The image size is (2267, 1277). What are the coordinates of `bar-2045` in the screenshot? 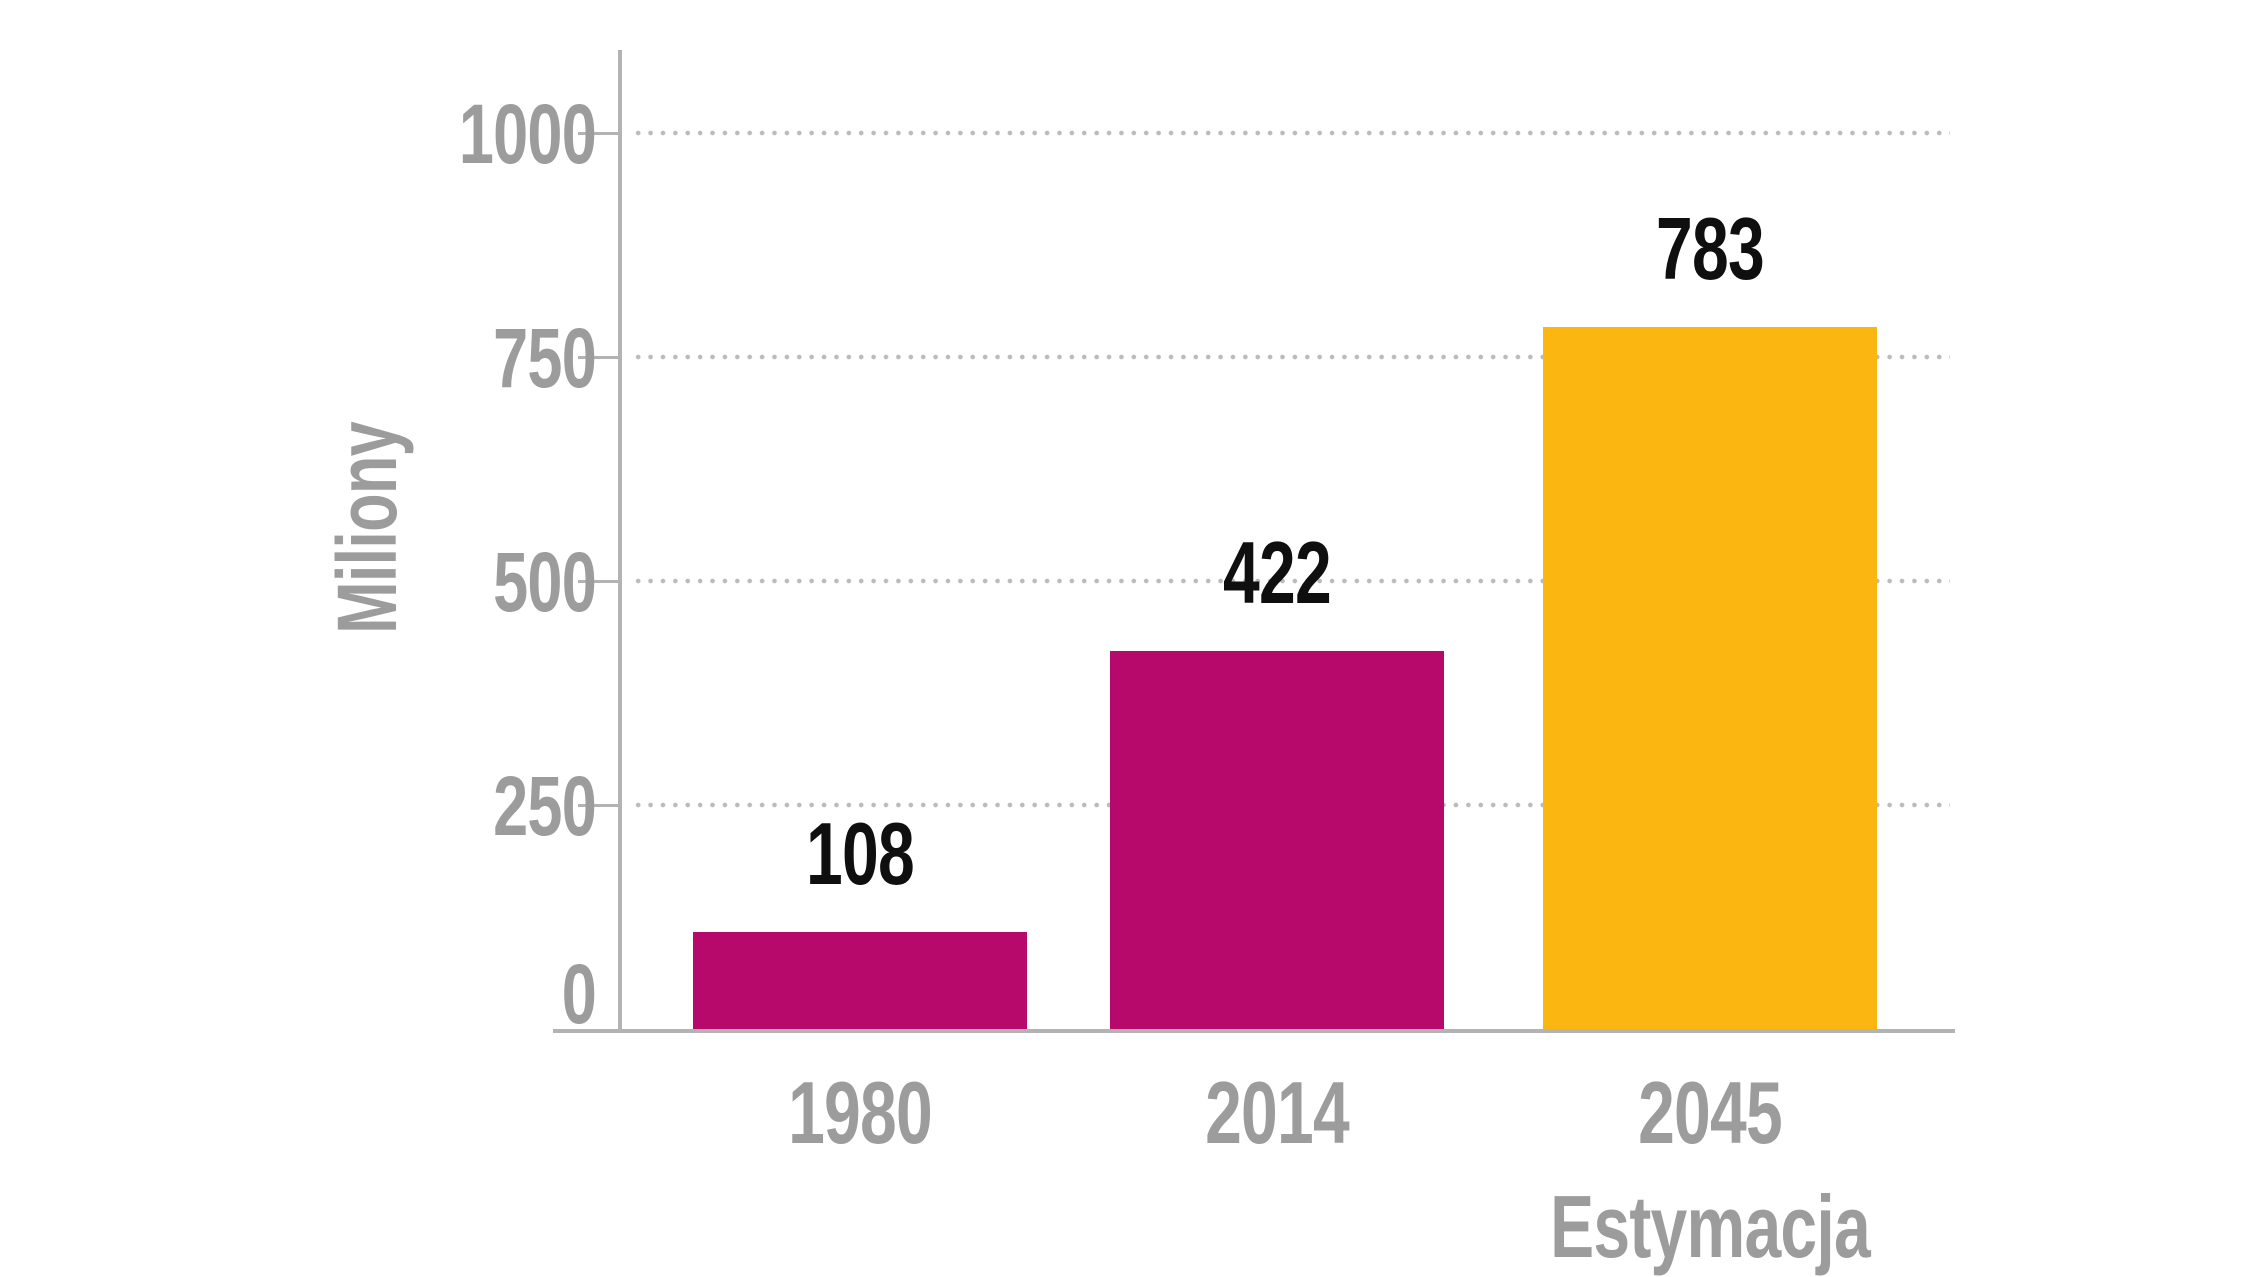 It's located at (1710, 678).